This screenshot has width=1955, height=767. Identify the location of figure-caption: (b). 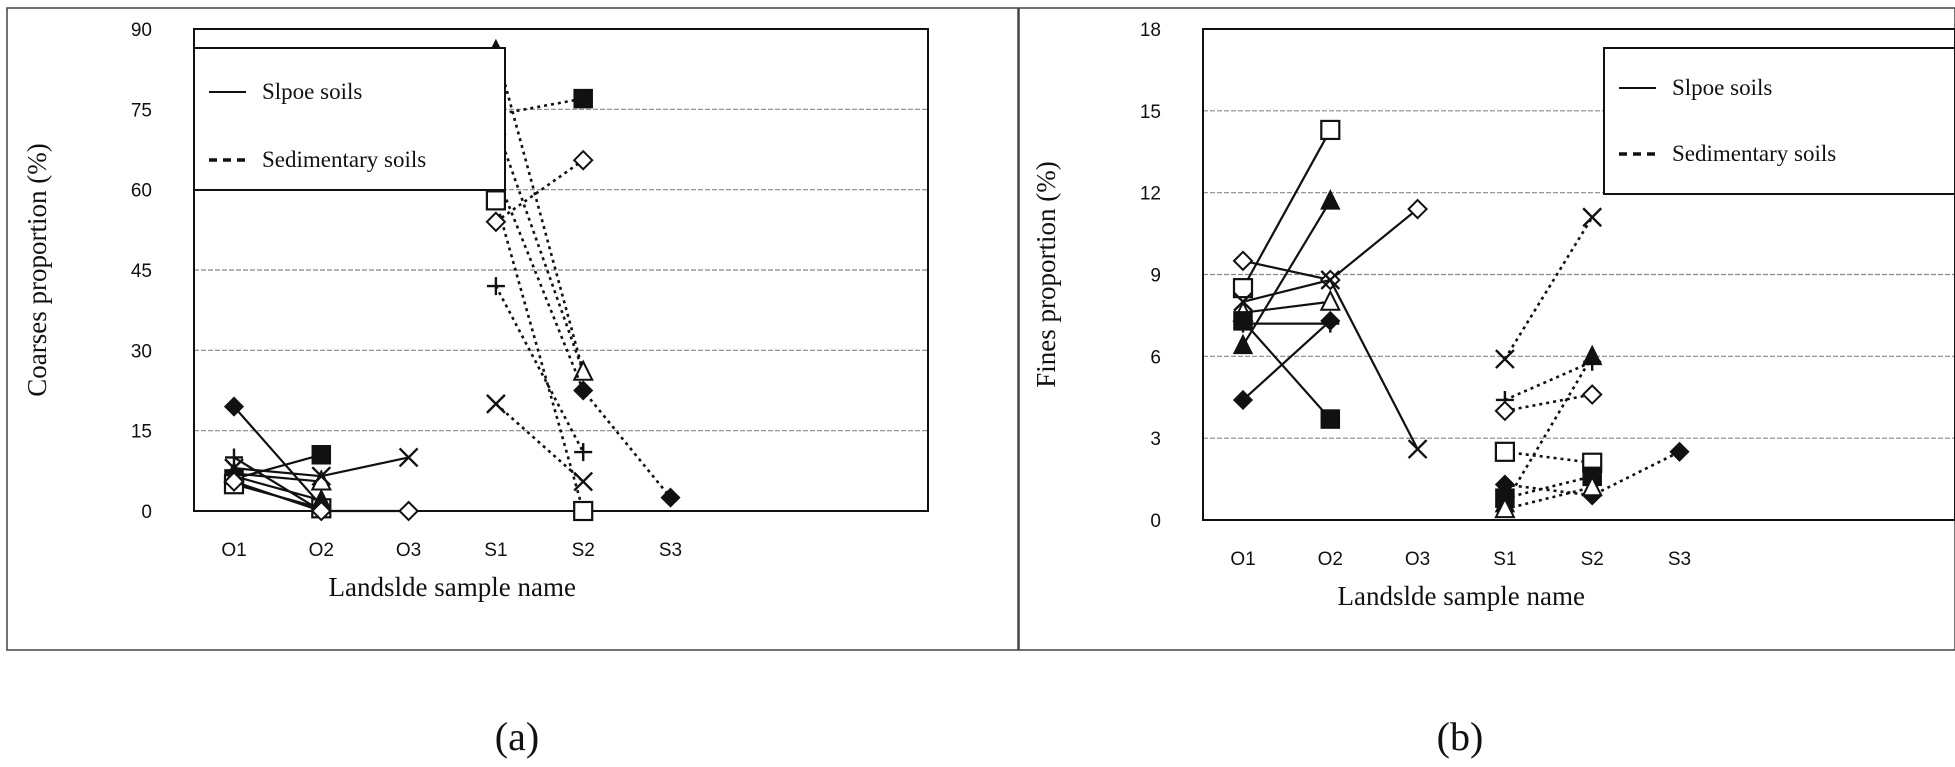
(1460, 736).